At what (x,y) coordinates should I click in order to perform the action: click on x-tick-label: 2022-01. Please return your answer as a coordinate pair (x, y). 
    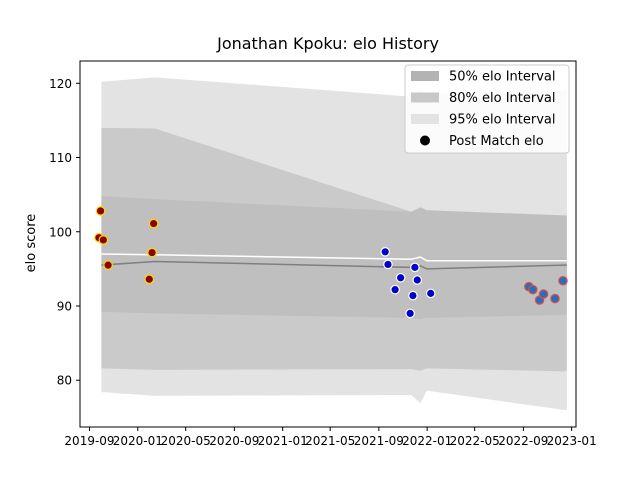
    Looking at the image, I should click on (427, 441).